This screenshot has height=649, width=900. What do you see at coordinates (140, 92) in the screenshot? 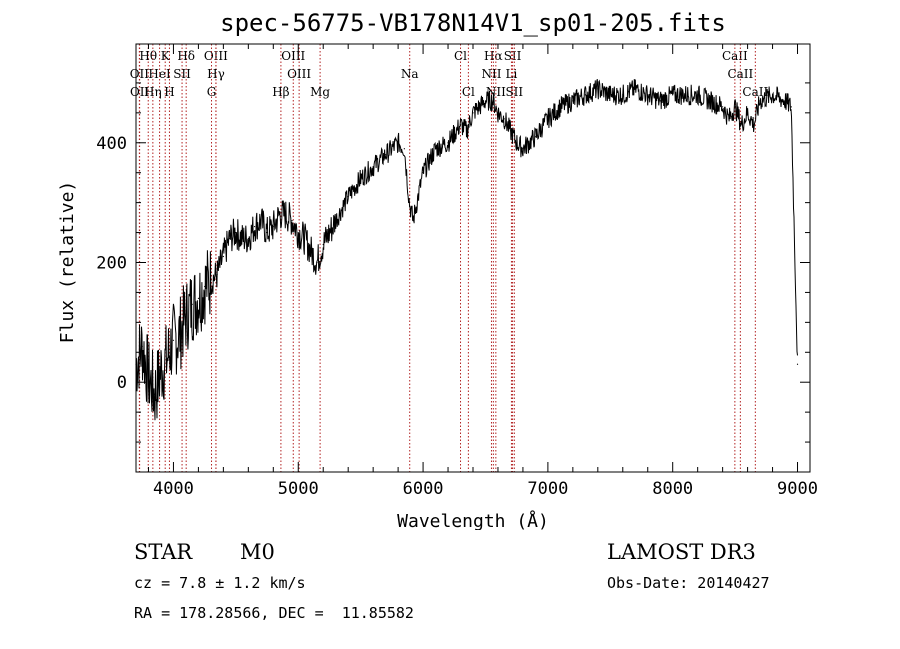
I see `marker-label-18: OII` at bounding box center [140, 92].